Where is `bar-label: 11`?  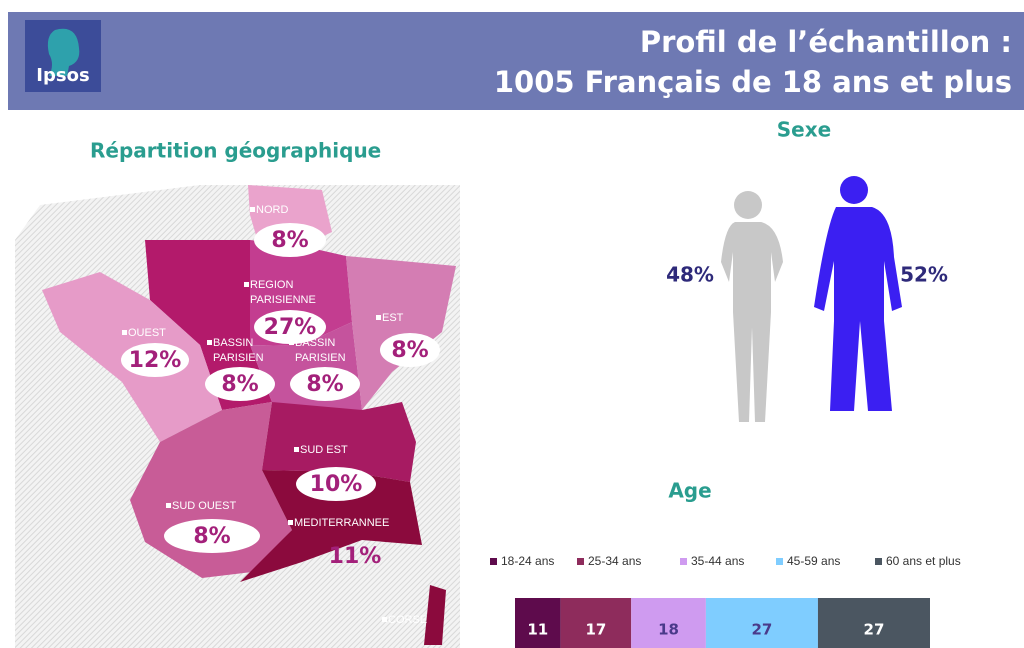 bar-label: 11 is located at coordinates (537, 630).